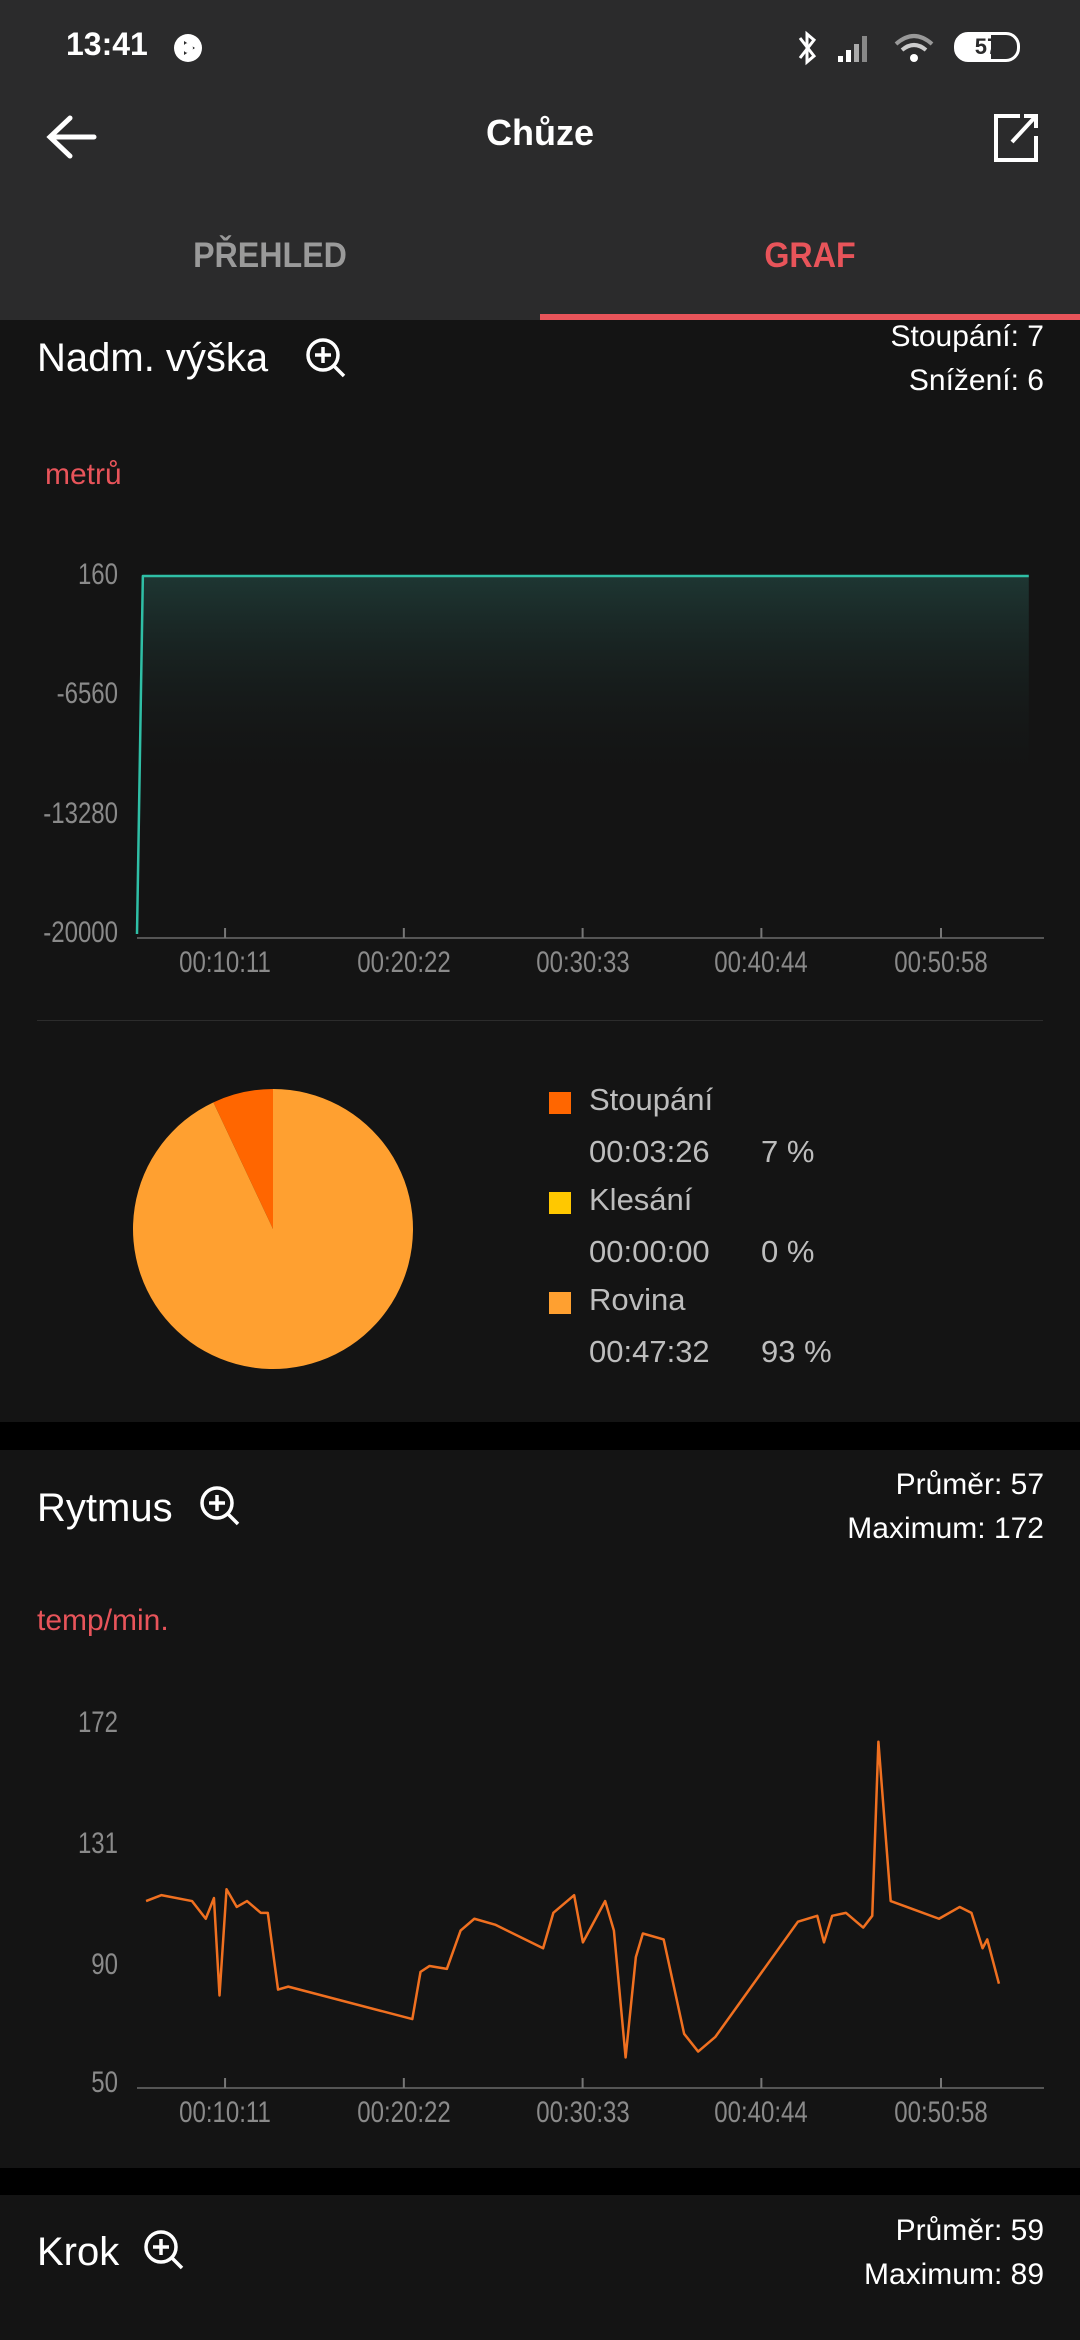  I want to click on y-tick-label: 90, so click(104, 1964).